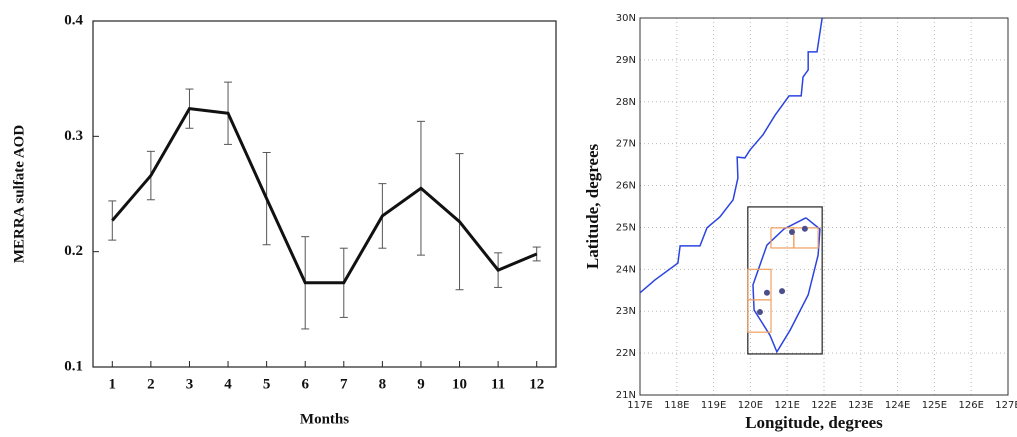  Describe the element at coordinates (305, 384) in the screenshot. I see `x-tick-label: 6` at that location.